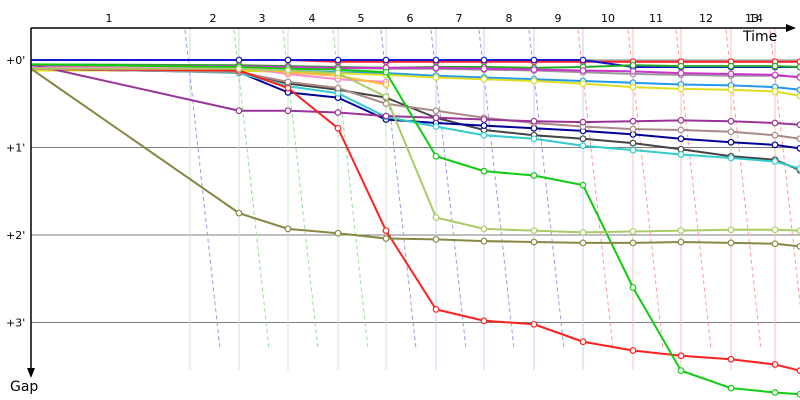 Image resolution: width=800 pixels, height=400 pixels. Describe the element at coordinates (312, 18) in the screenshot. I see `x-tick-label: 4` at that location.